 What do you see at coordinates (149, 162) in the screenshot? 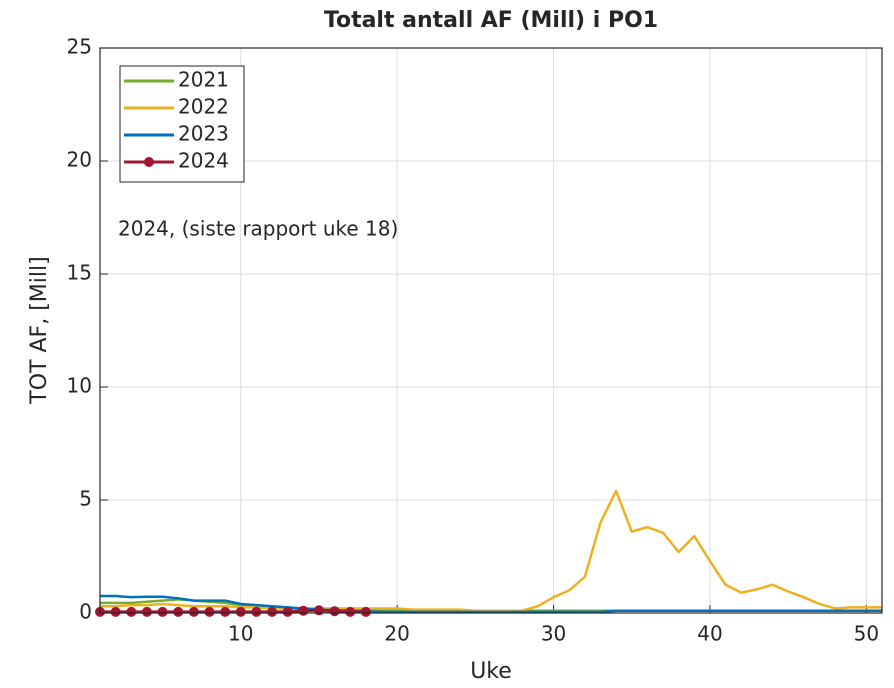
I see `legend-marker` at bounding box center [149, 162].